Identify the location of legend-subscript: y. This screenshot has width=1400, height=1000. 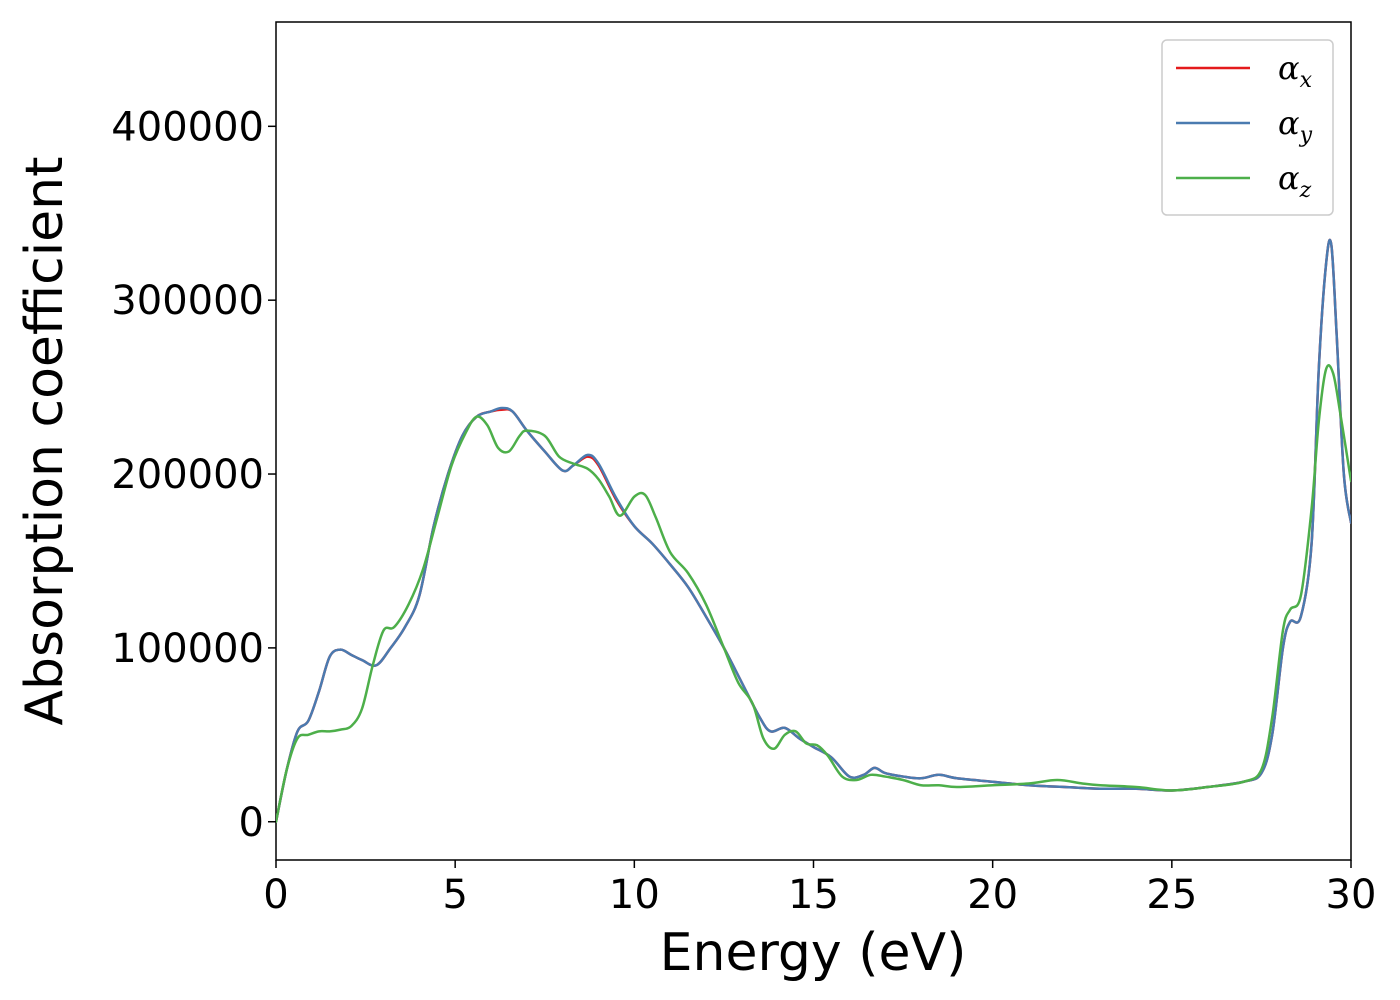
(1306, 135).